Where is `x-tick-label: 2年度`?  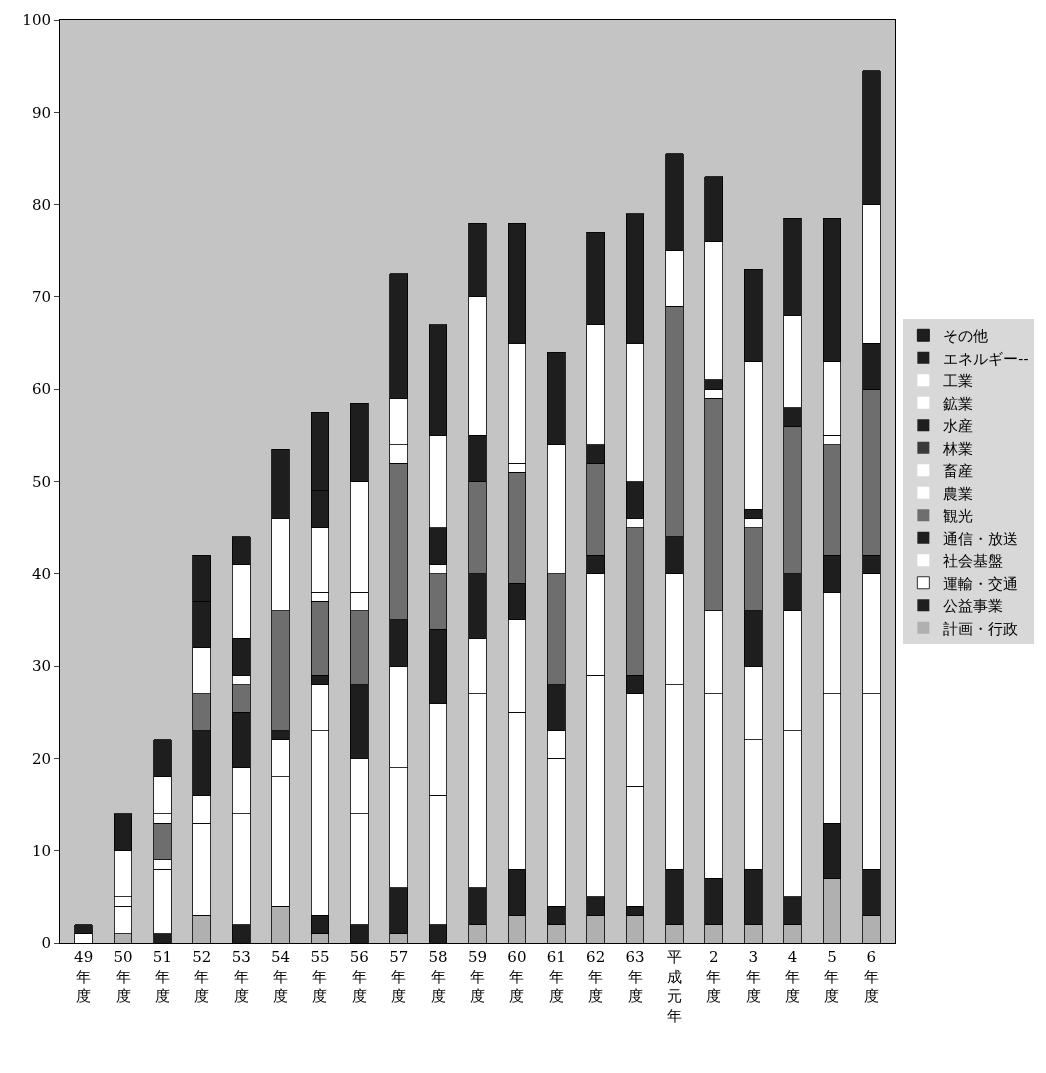 x-tick-label: 2年度 is located at coordinates (714, 976).